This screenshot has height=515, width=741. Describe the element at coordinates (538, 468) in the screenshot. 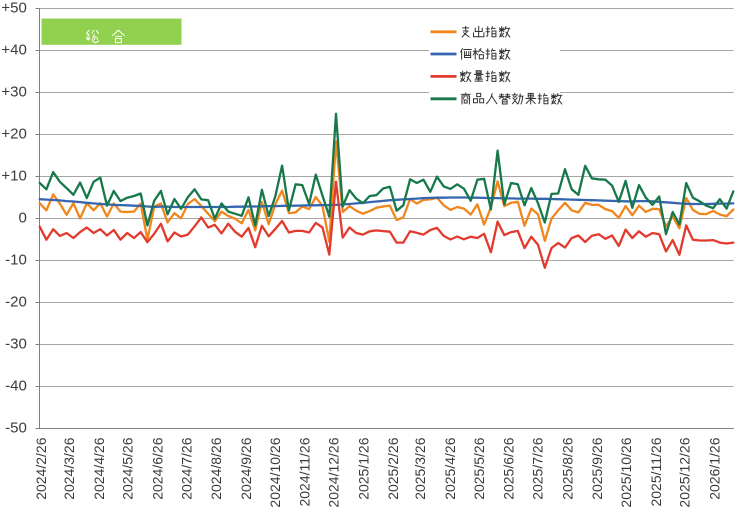

I see `svg-text: 2025/7/26` at that location.